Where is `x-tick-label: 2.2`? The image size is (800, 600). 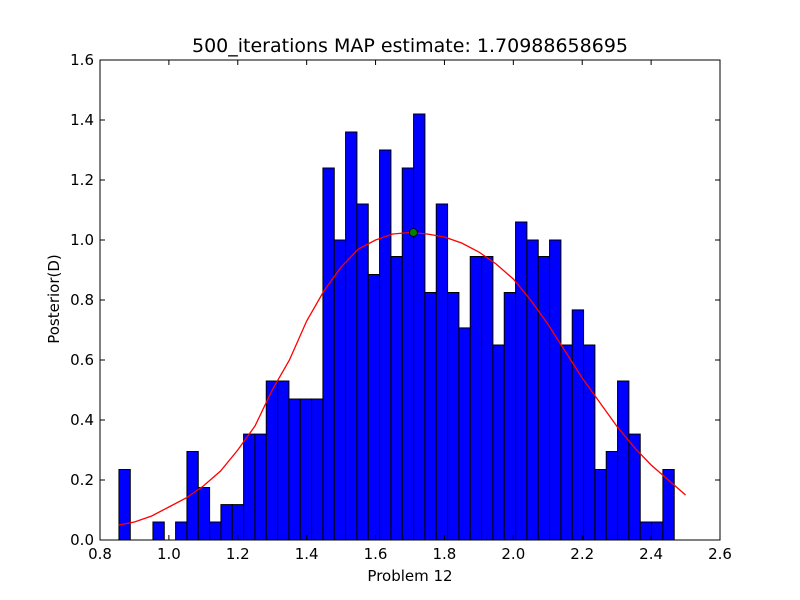
x-tick-label: 2.2 is located at coordinates (582, 554).